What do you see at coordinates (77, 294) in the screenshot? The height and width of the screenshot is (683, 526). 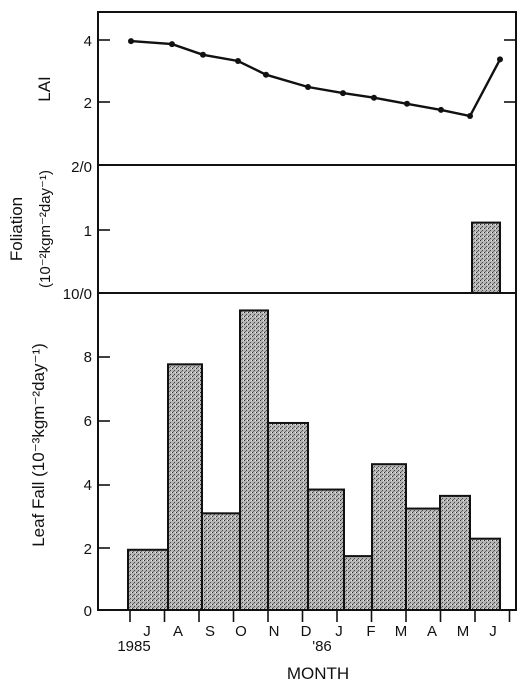 I see `leaffall-tick-top: 10/0` at bounding box center [77, 294].